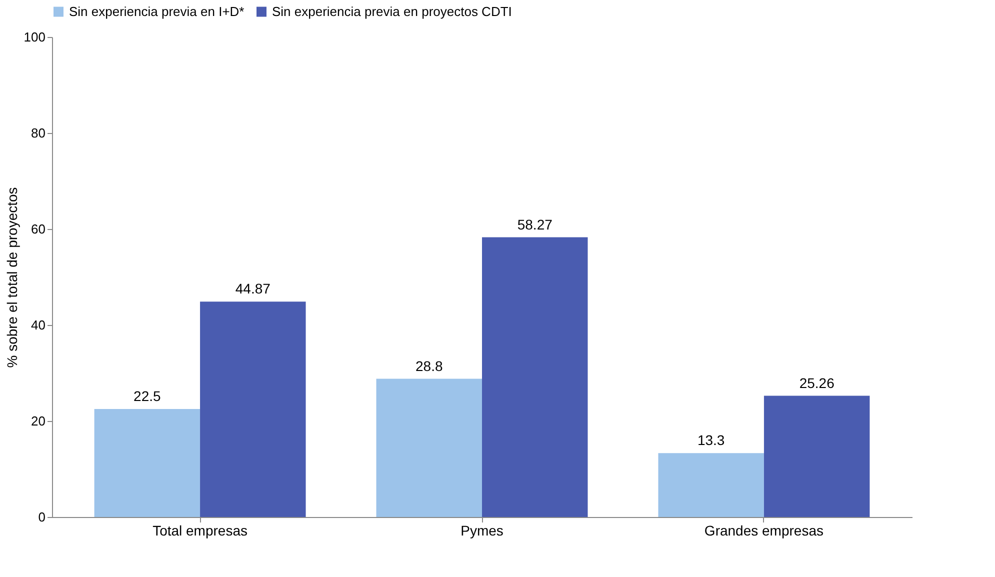 The width and height of the screenshot is (995, 577). What do you see at coordinates (200, 530) in the screenshot?
I see `x-tick-label: Total empresas` at bounding box center [200, 530].